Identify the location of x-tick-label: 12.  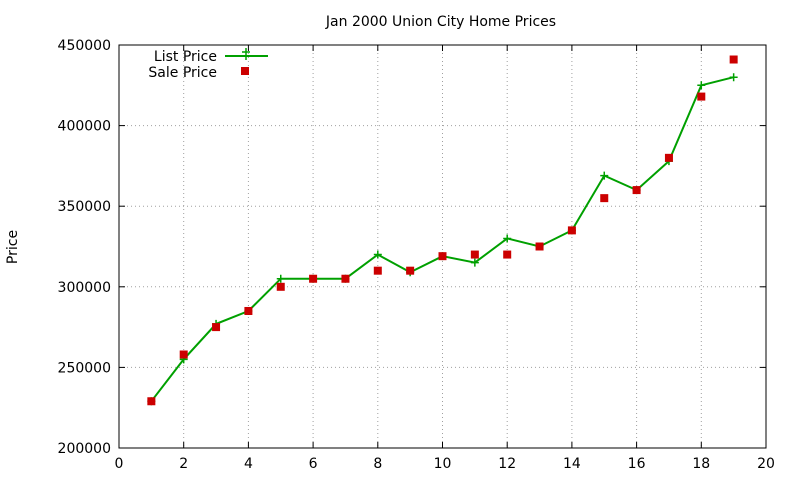
(507, 464).